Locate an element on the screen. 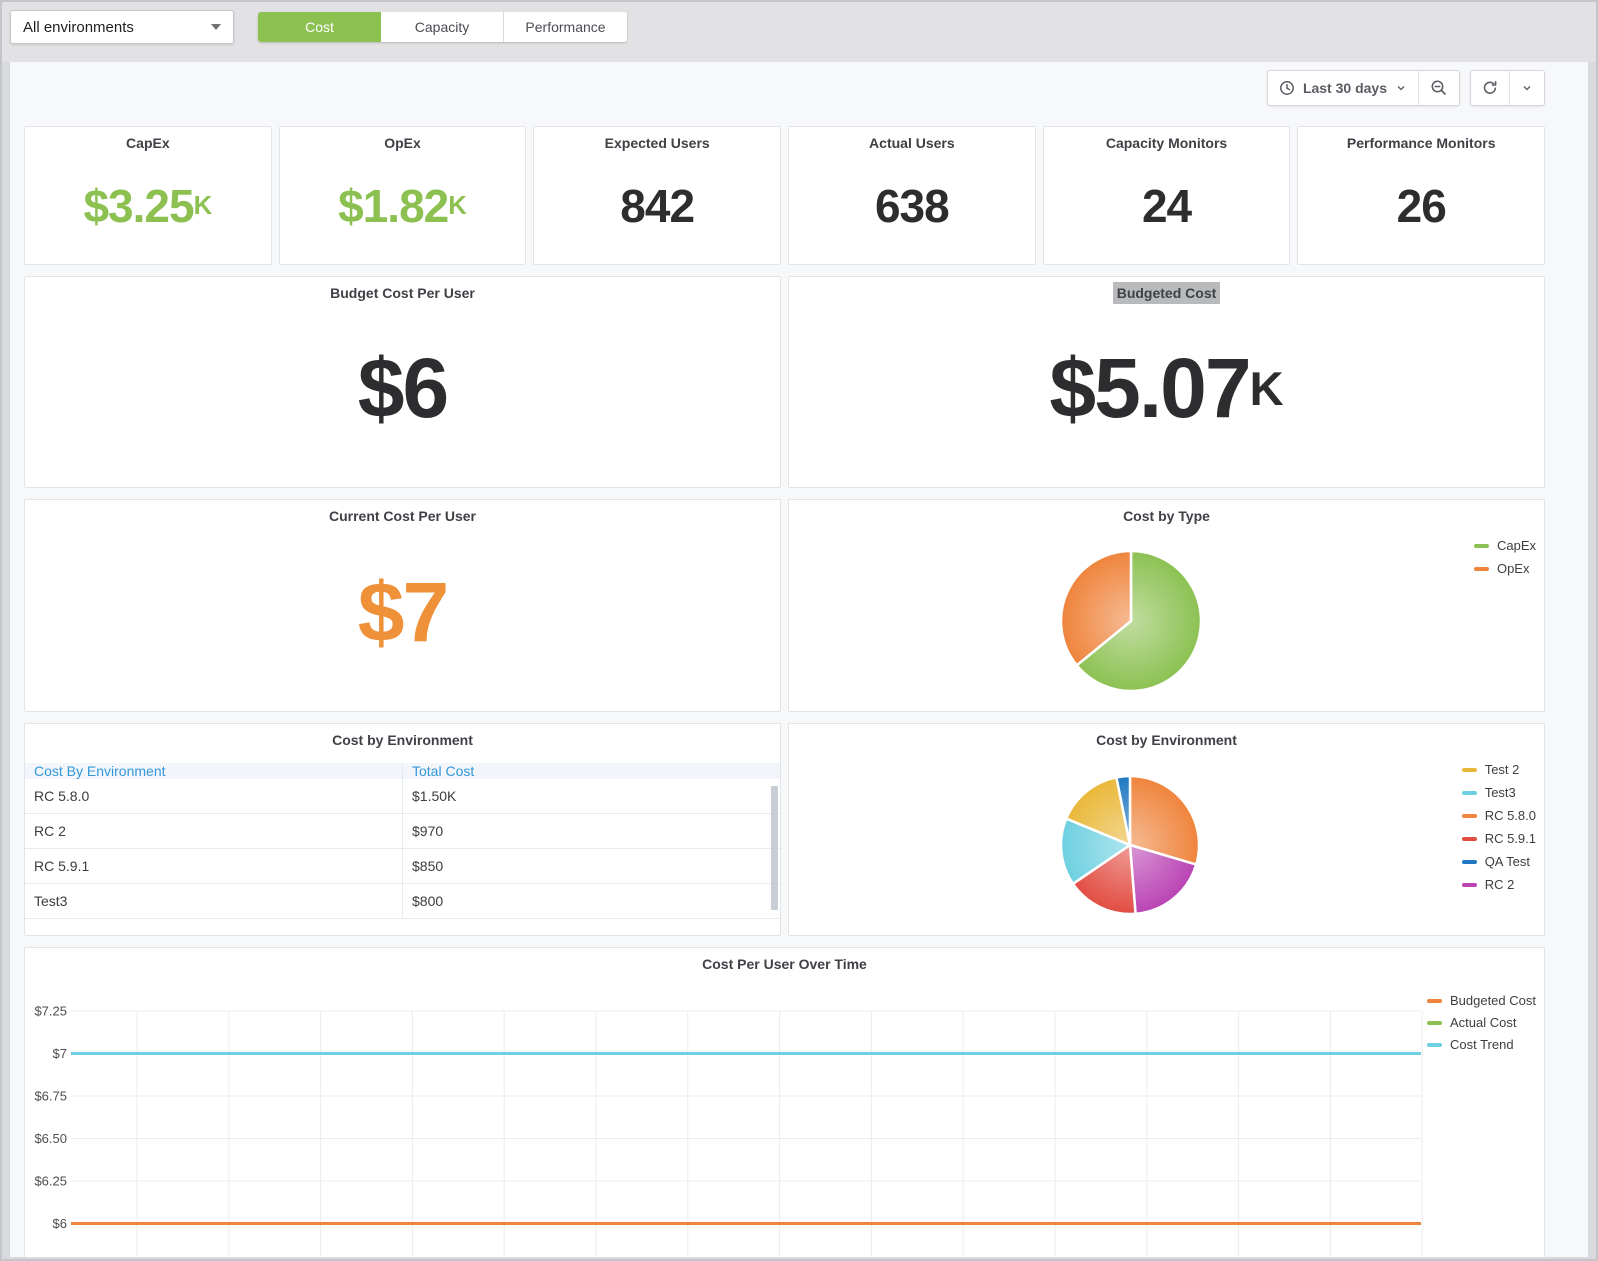 Image resolution: width=1598 pixels, height=1261 pixels. panel-budgeted-cost: Budgeted Cost $5.07 K is located at coordinates (1166, 382).